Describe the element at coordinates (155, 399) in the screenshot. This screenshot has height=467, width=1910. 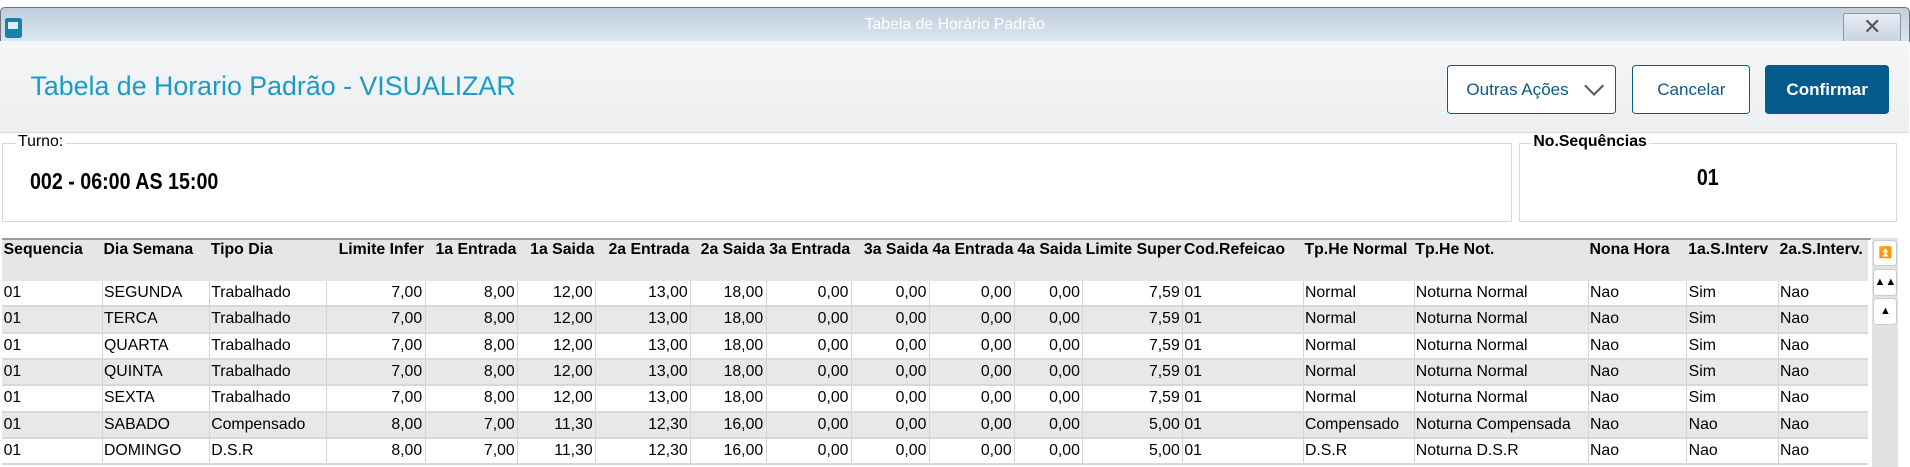
I see `table-cell: SEXTA` at that location.